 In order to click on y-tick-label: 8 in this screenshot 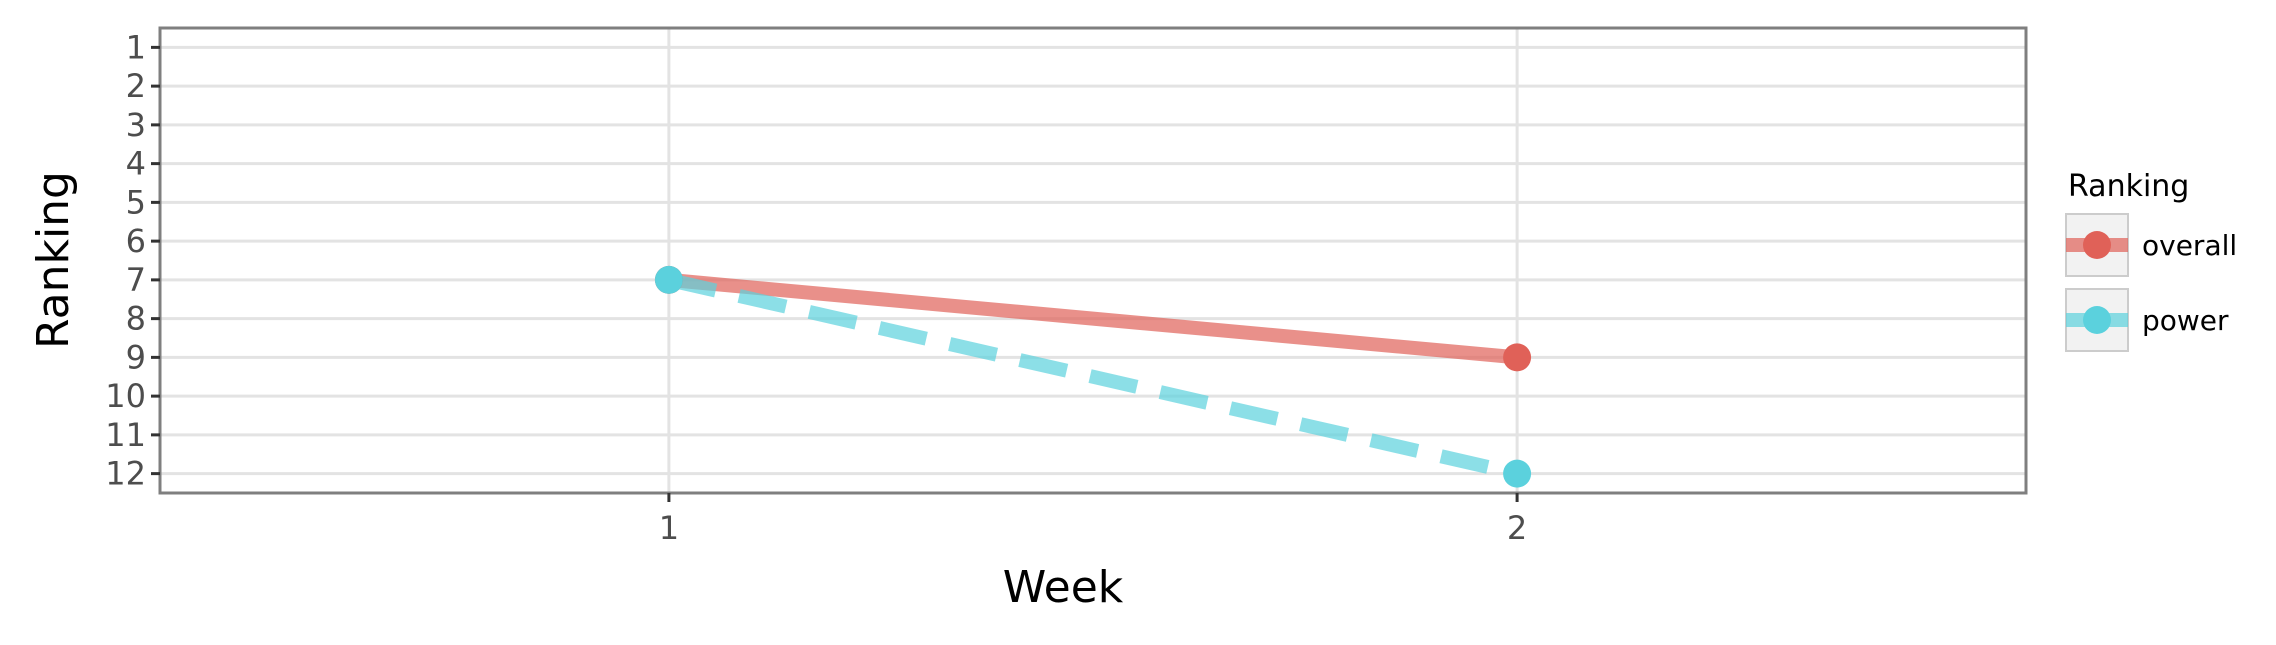, I will do `click(136, 319)`.